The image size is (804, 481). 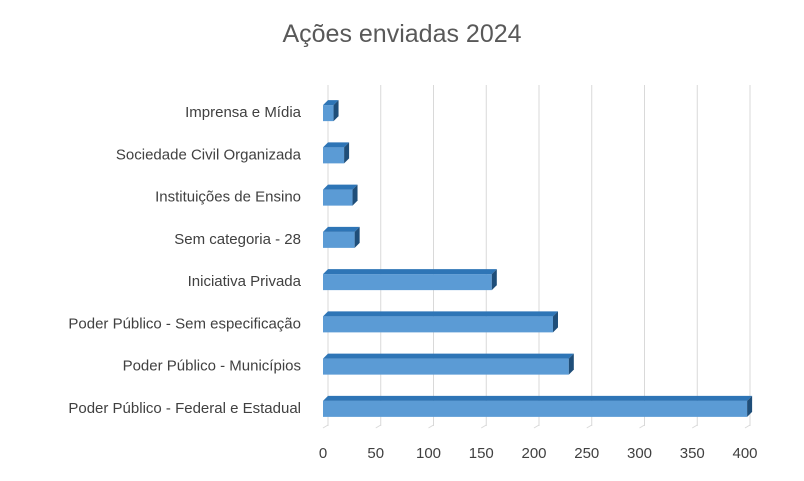 I want to click on x-tick-label: 150, so click(x=481, y=453).